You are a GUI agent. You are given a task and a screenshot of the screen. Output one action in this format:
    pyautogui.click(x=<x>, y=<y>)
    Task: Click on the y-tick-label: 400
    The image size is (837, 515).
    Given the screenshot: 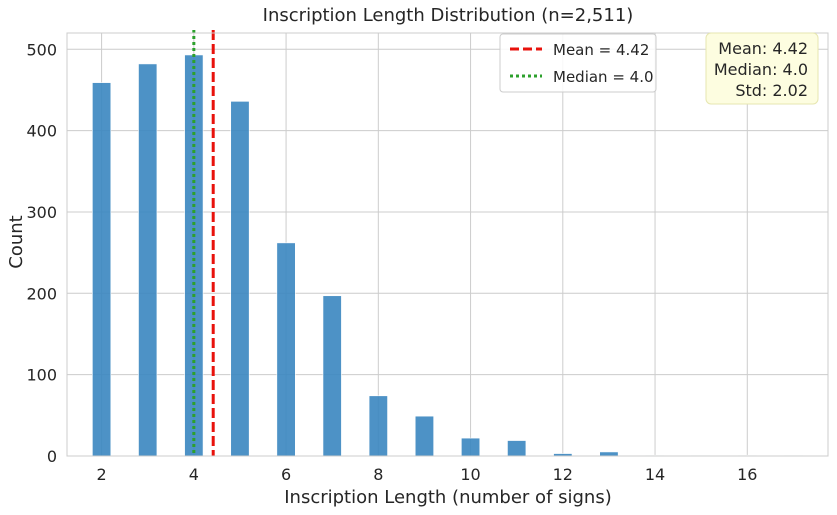 What is the action you would take?
    pyautogui.click(x=41, y=131)
    